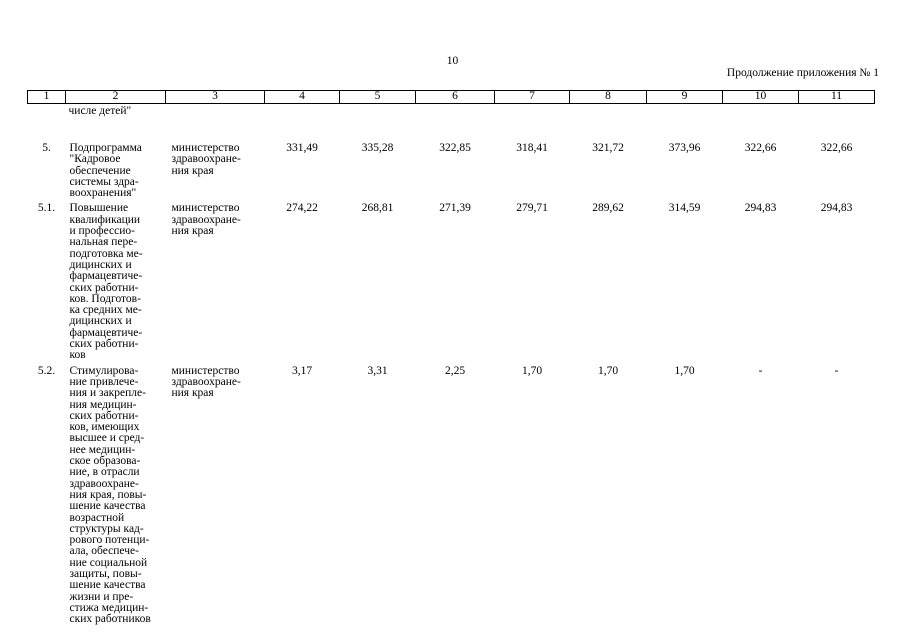 This screenshot has width=905, height=640. I want to click on column-numbers-row: 1 2 3 4 5 6 7 8 9 10 11, so click(451, 97).